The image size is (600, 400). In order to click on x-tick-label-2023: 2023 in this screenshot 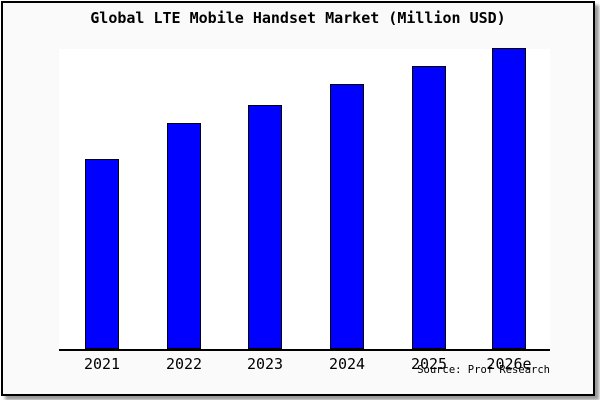, I will do `click(265, 364)`.